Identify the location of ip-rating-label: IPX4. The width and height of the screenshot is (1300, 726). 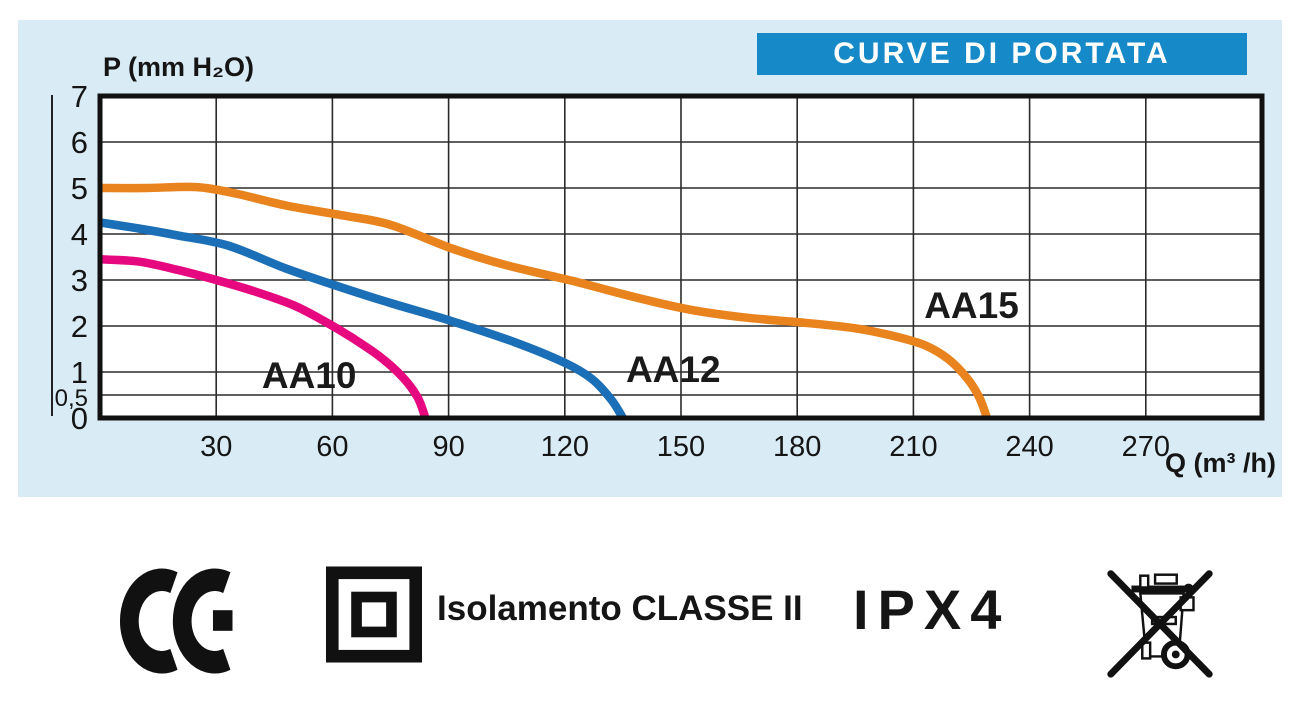
(932, 609).